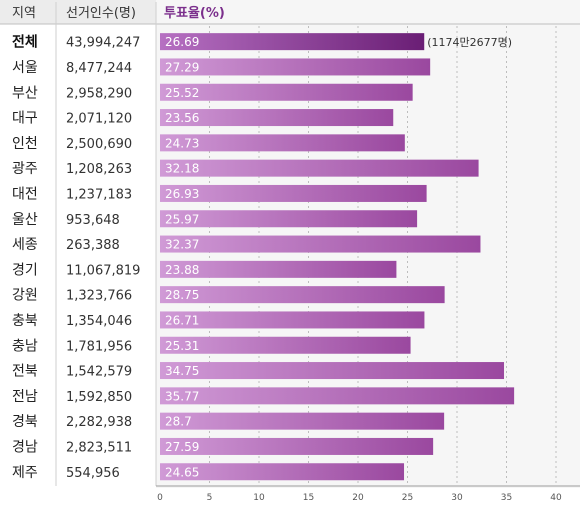 Image resolution: width=580 pixels, height=509 pixels. Describe the element at coordinates (182, 93) in the screenshot. I see `bar-value-label: 25.52` at that location.